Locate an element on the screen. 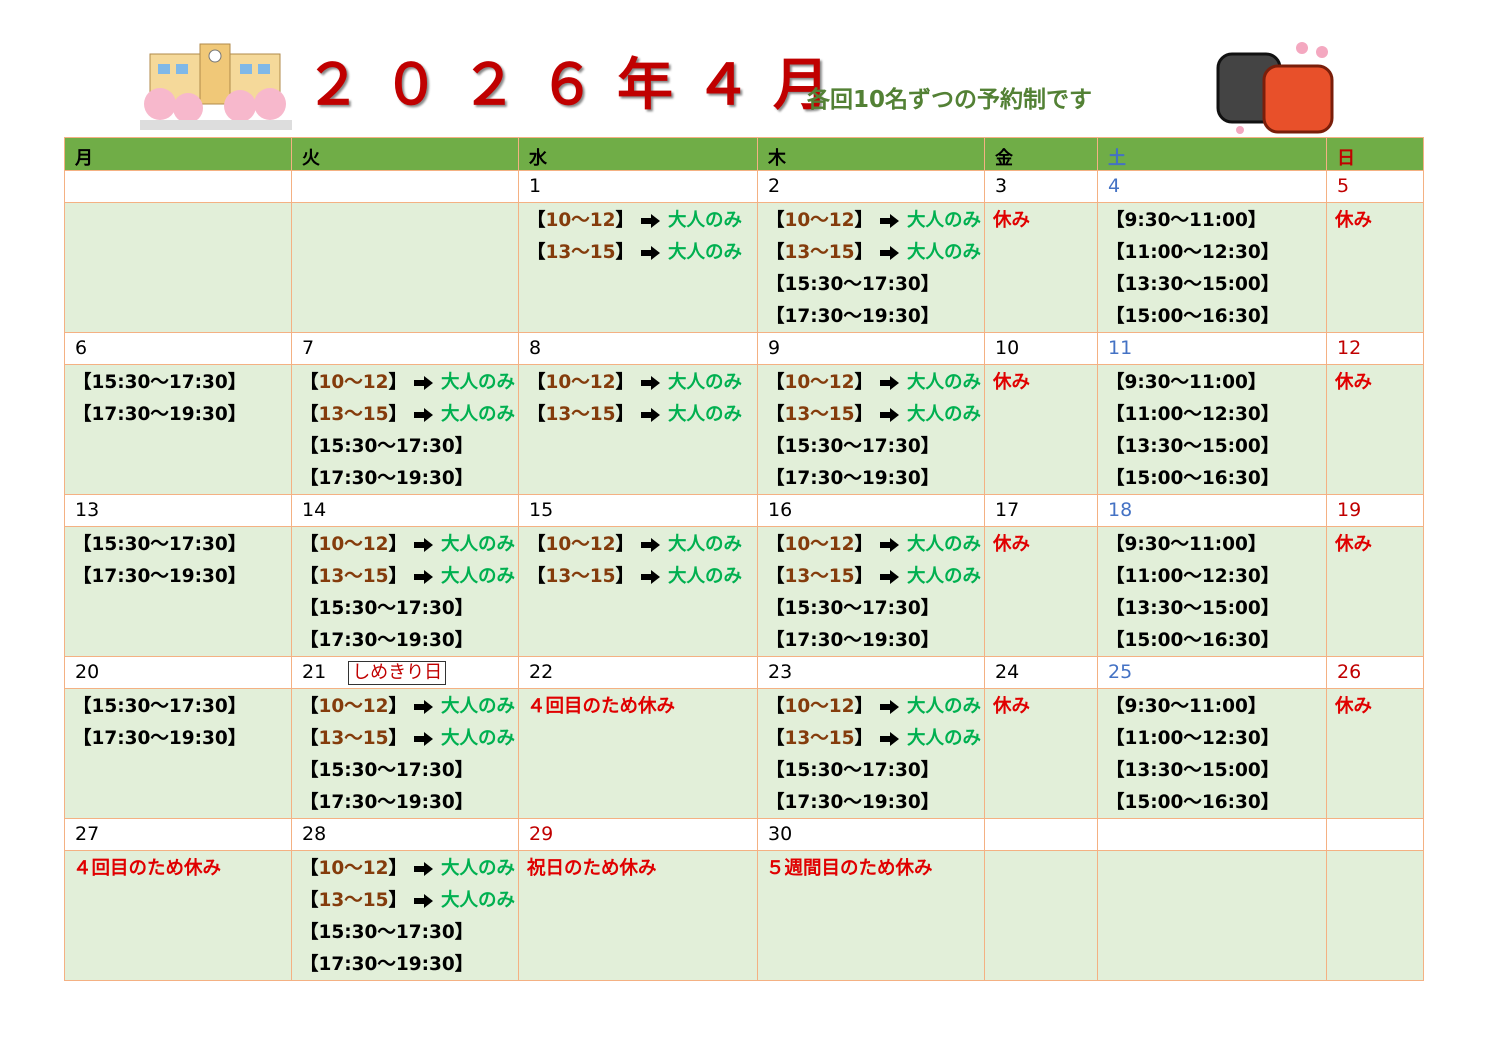 The image size is (1497, 1058). date-number: 16 is located at coordinates (780, 510).